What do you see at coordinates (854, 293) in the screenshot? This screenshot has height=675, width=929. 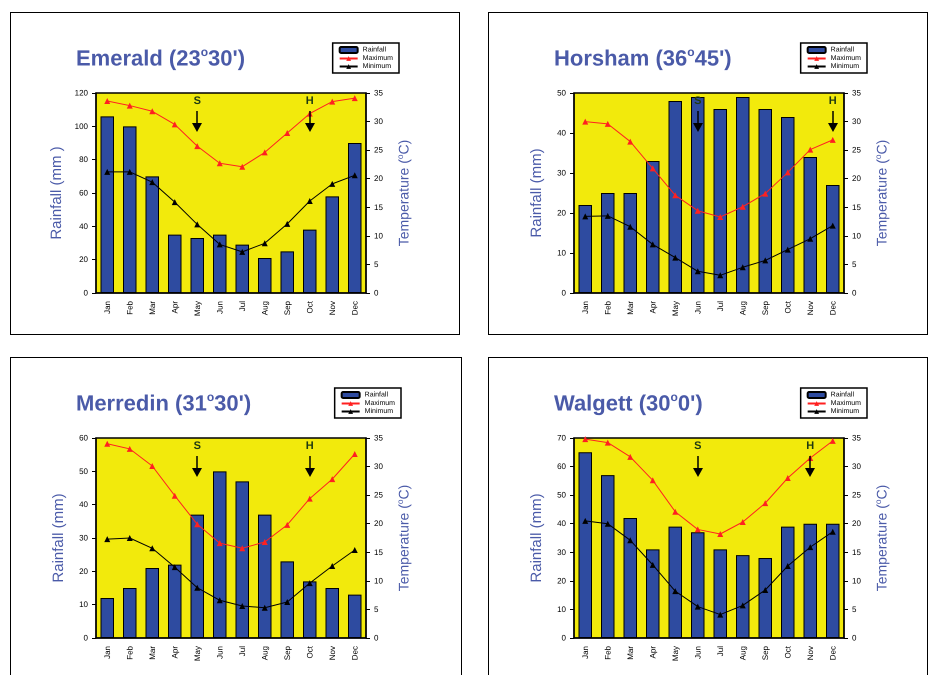 I see `y2-tick-label: 0` at bounding box center [854, 293].